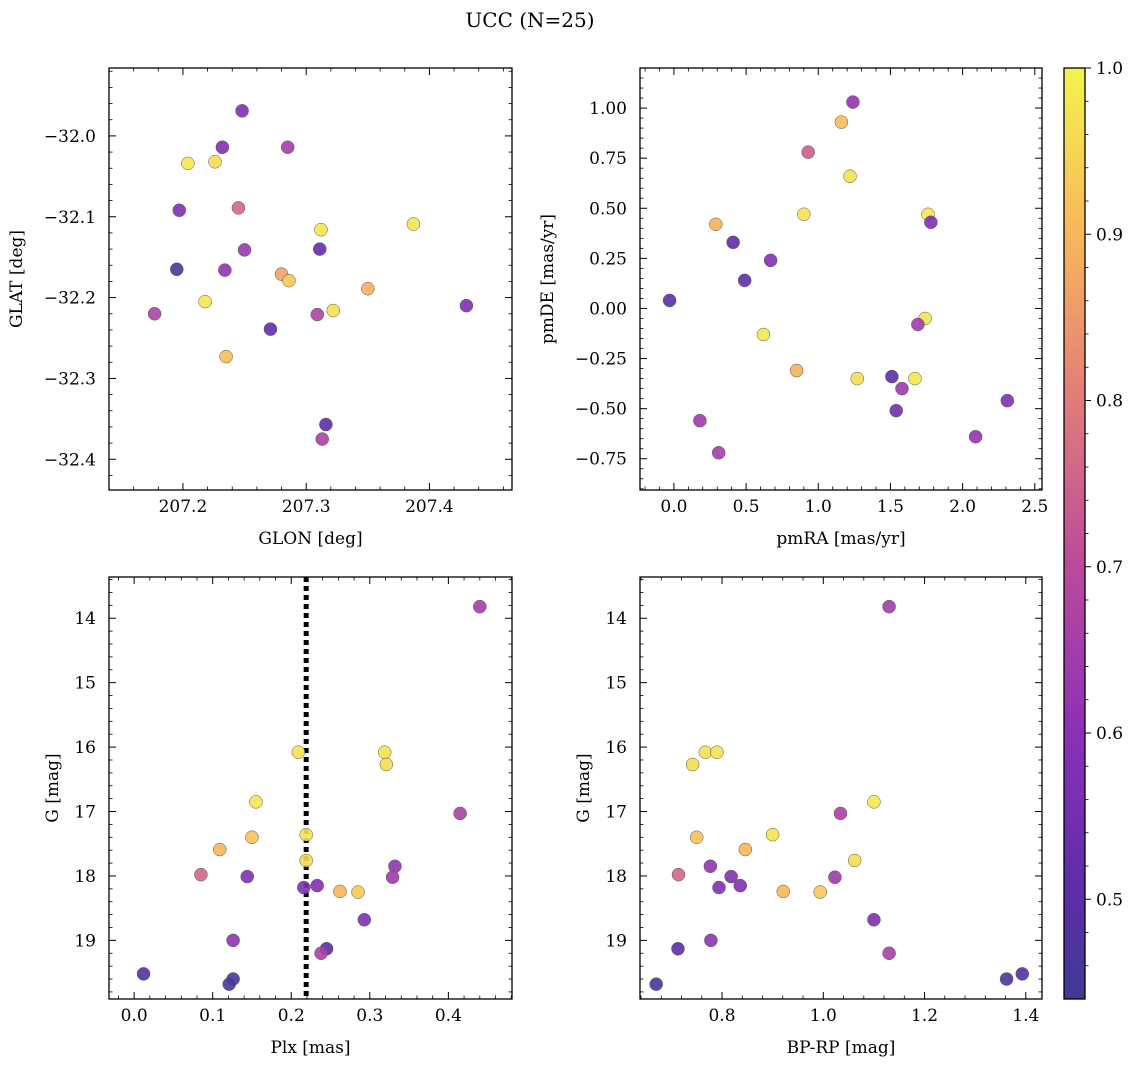 The image size is (1136, 1067). What do you see at coordinates (70, 137) in the screenshot?
I see `y-tick-label: −32.0` at bounding box center [70, 137].